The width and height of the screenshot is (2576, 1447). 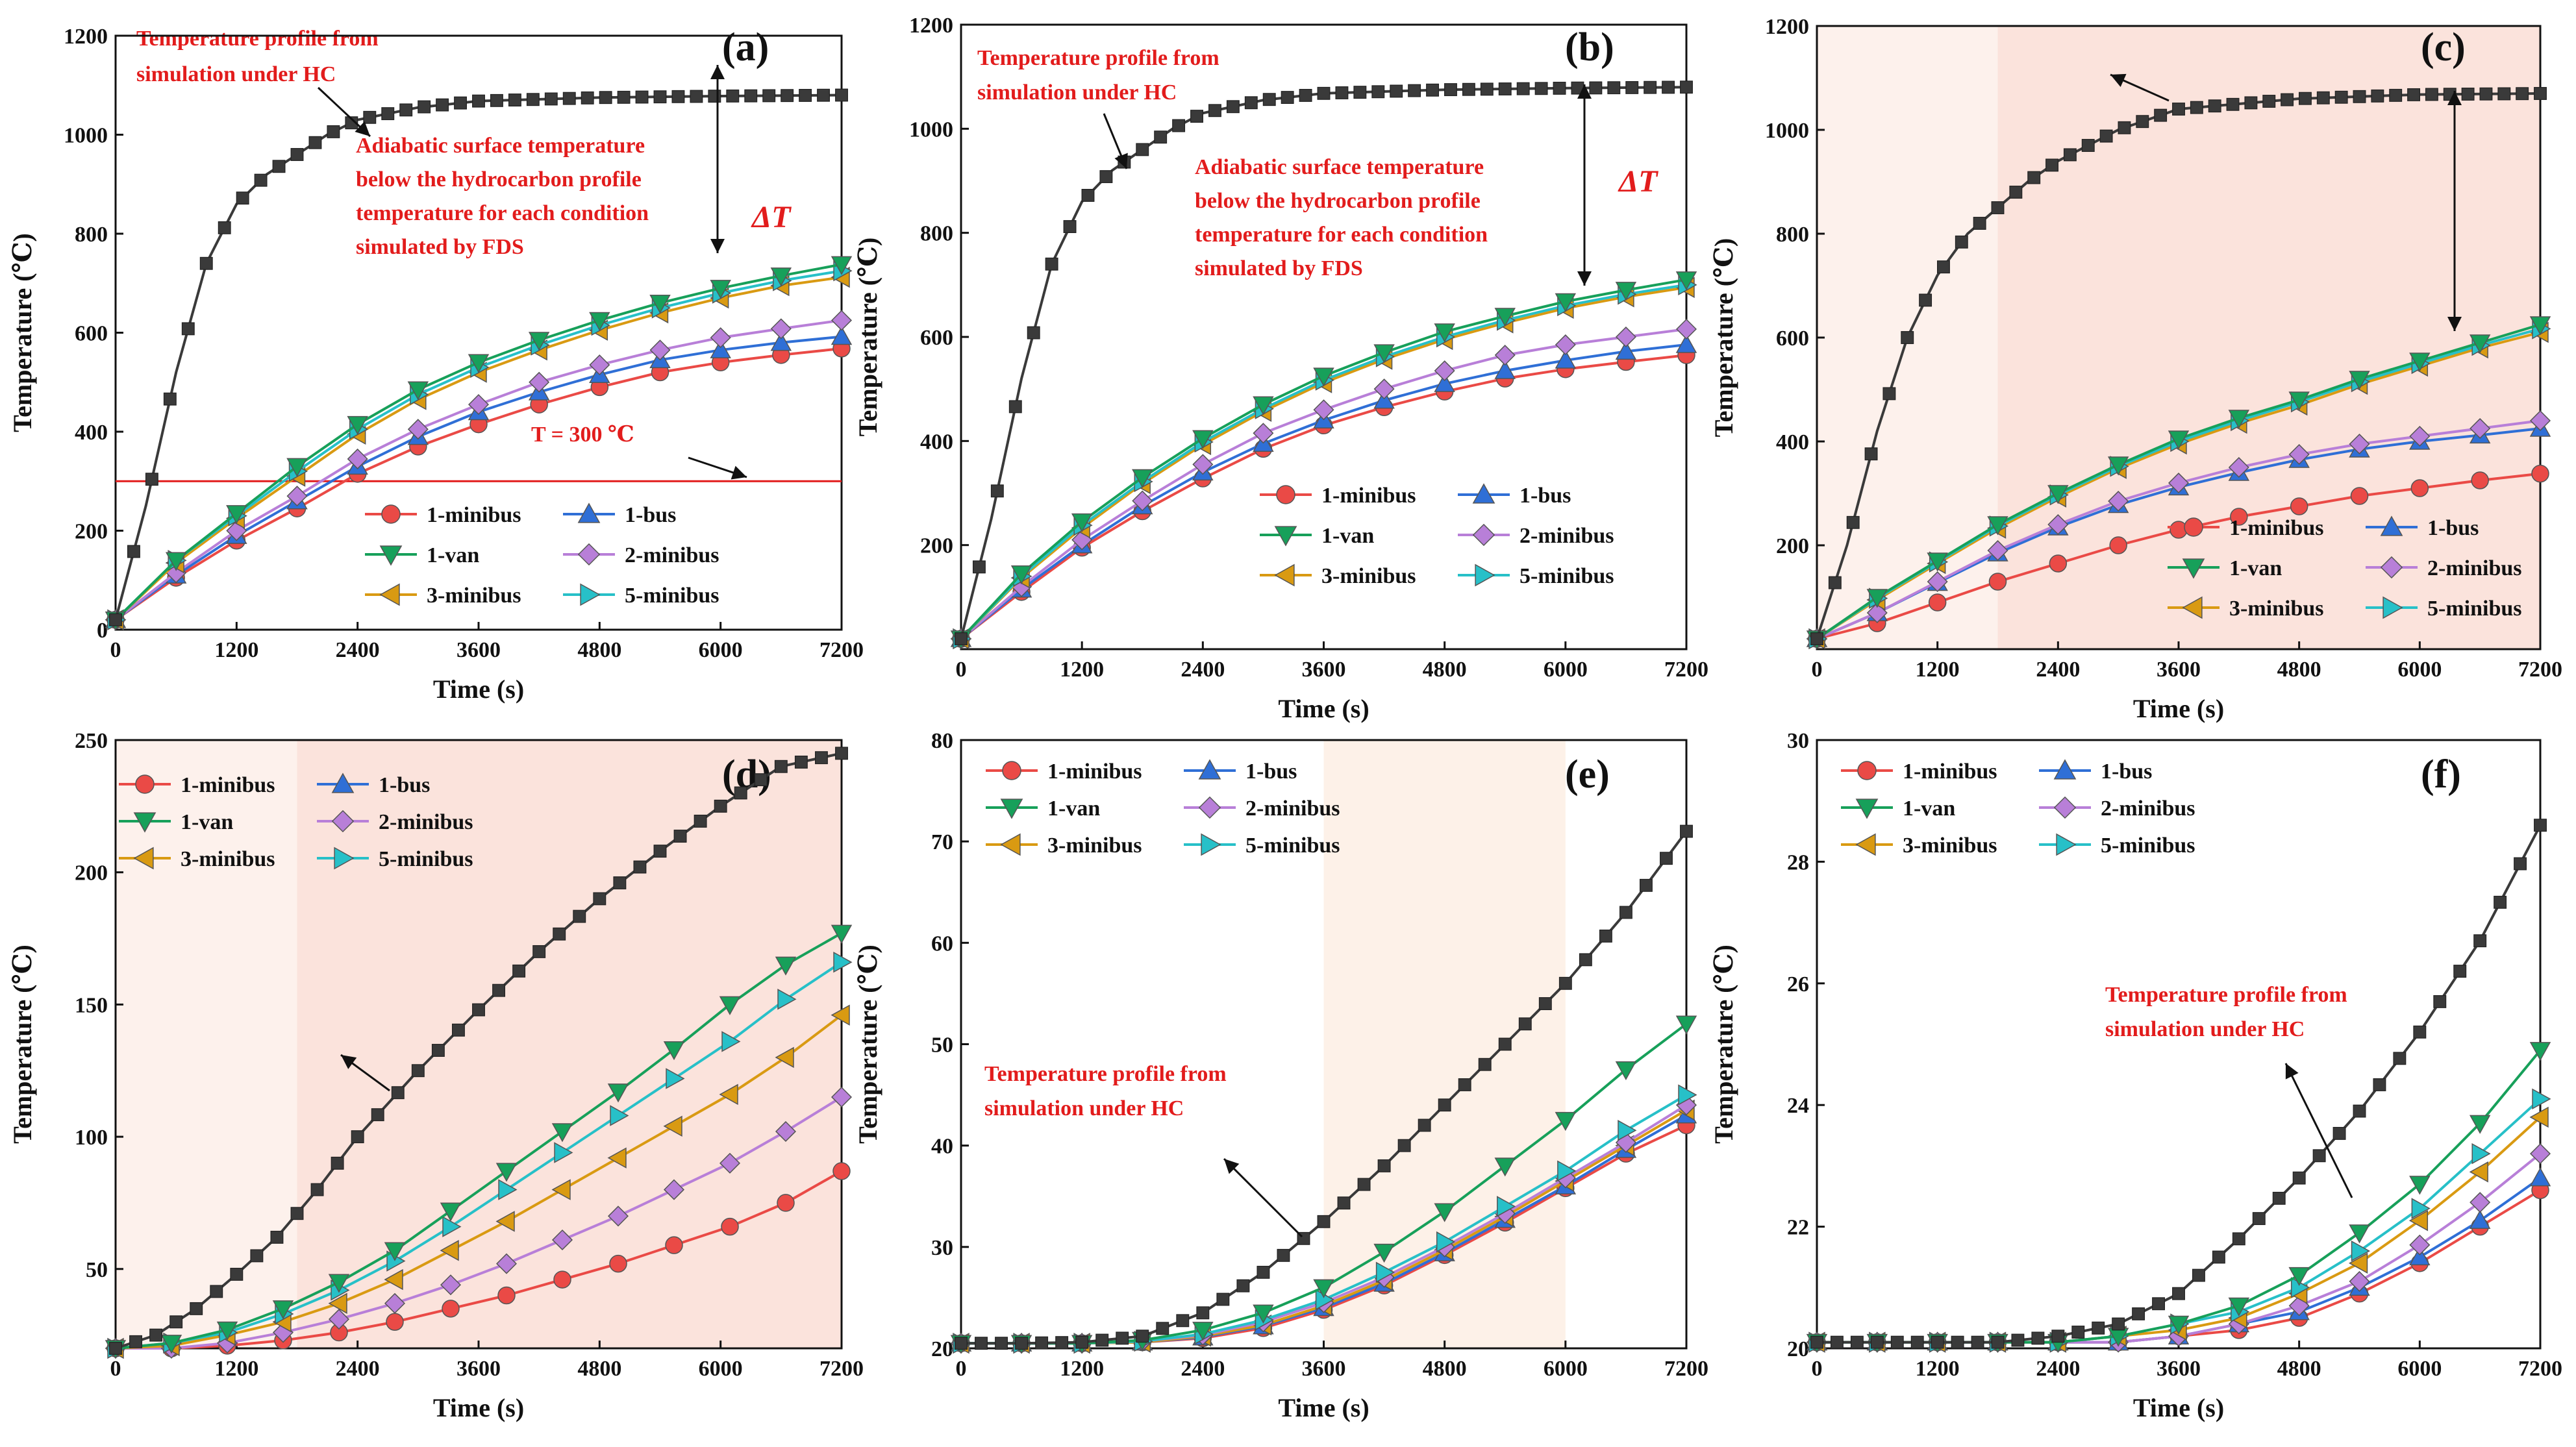 What do you see at coordinates (936, 442) in the screenshot?
I see `panel-b-ytick-label: 400` at bounding box center [936, 442].